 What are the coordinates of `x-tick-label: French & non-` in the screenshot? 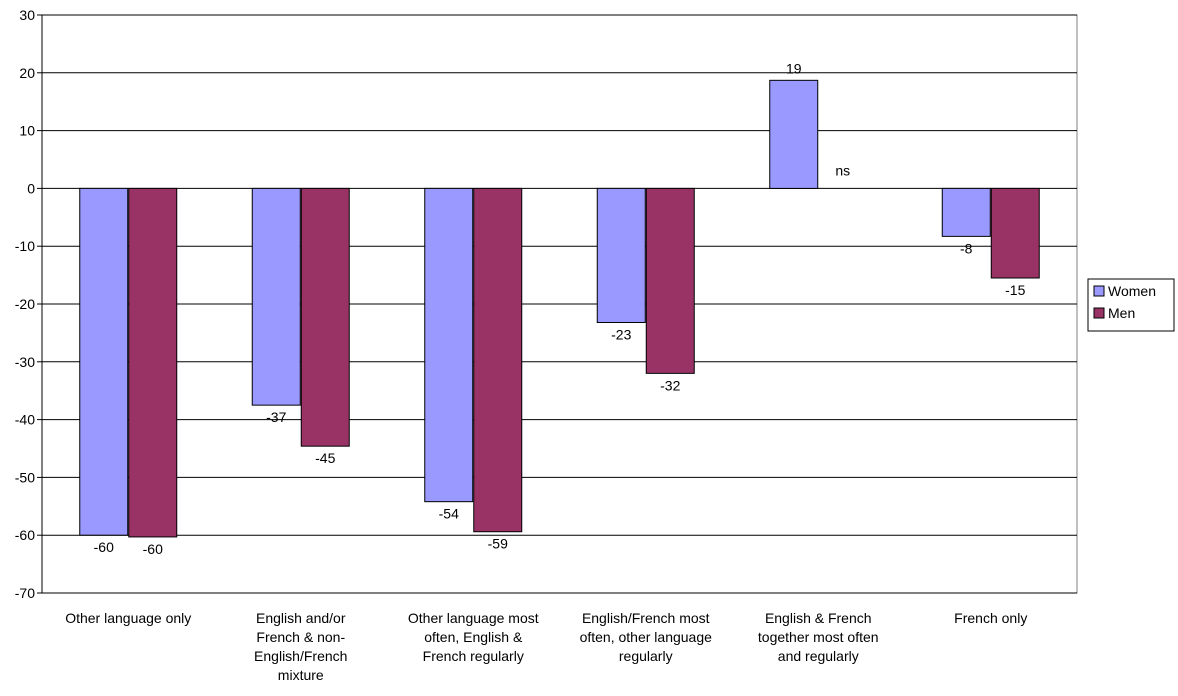 It's located at (300, 637).